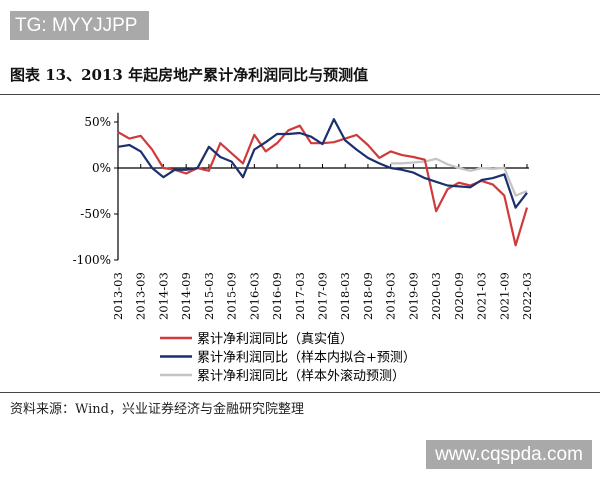  Describe the element at coordinates (189, 75) in the screenshot. I see `figure-title: 图表 13、2013 年起房地产累计净利润同比与预测值` at that location.